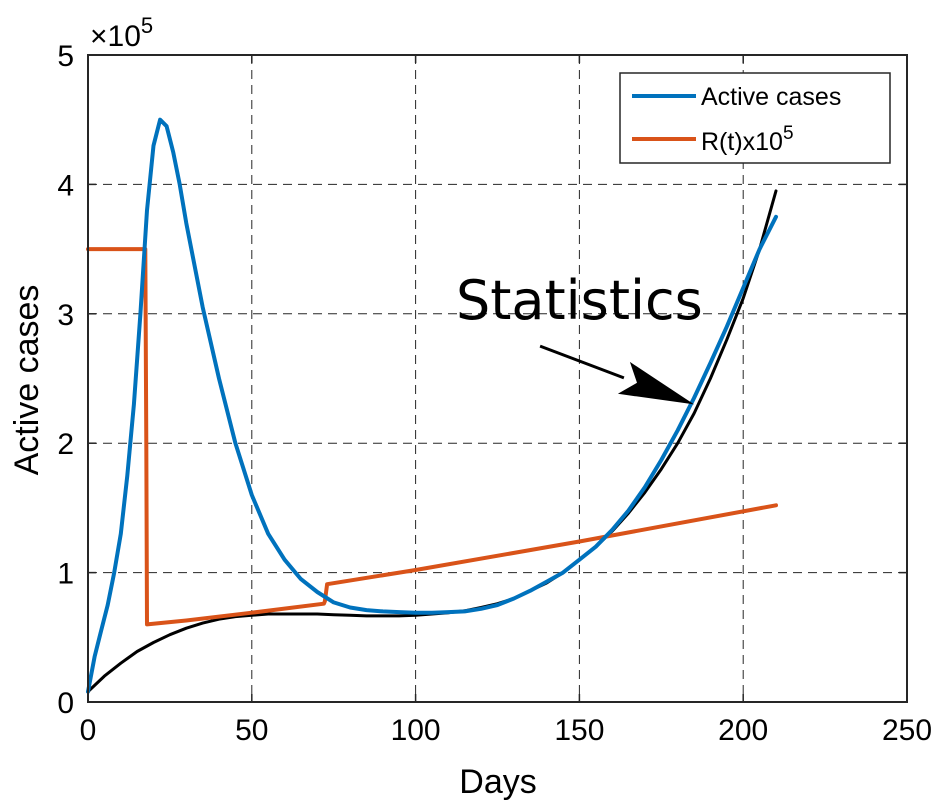  What do you see at coordinates (579, 300) in the screenshot?
I see `annotation-text: Statistics` at bounding box center [579, 300].